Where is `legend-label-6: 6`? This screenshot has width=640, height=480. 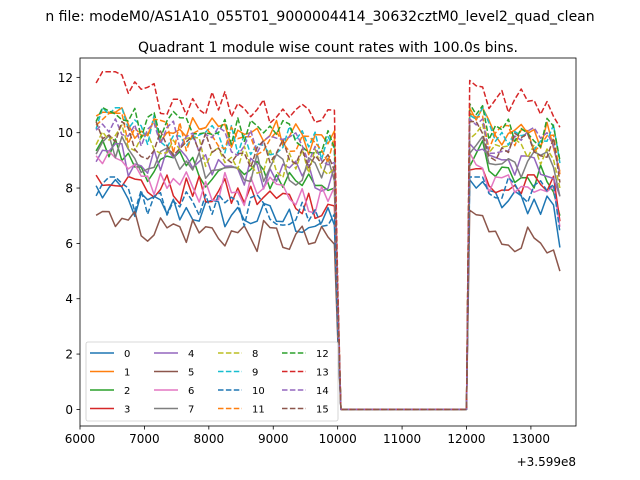
legend-label-6: 6 is located at coordinates (191, 391).